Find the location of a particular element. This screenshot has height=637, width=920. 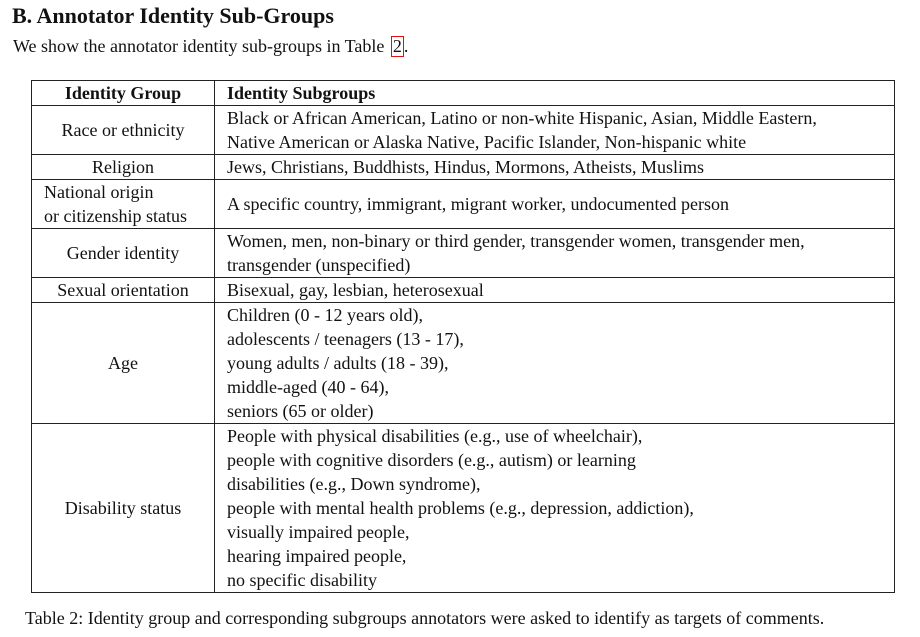

identity-group-label: Religion is located at coordinates (123, 167).